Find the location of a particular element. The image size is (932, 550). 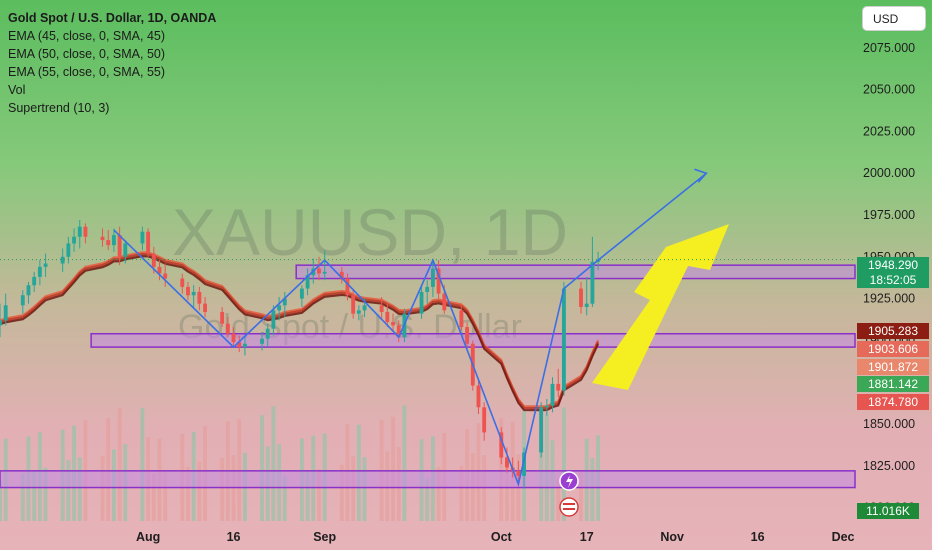

legend-ema-55: EMA (55, close, 0, SMA, 55) is located at coordinates (87, 72).